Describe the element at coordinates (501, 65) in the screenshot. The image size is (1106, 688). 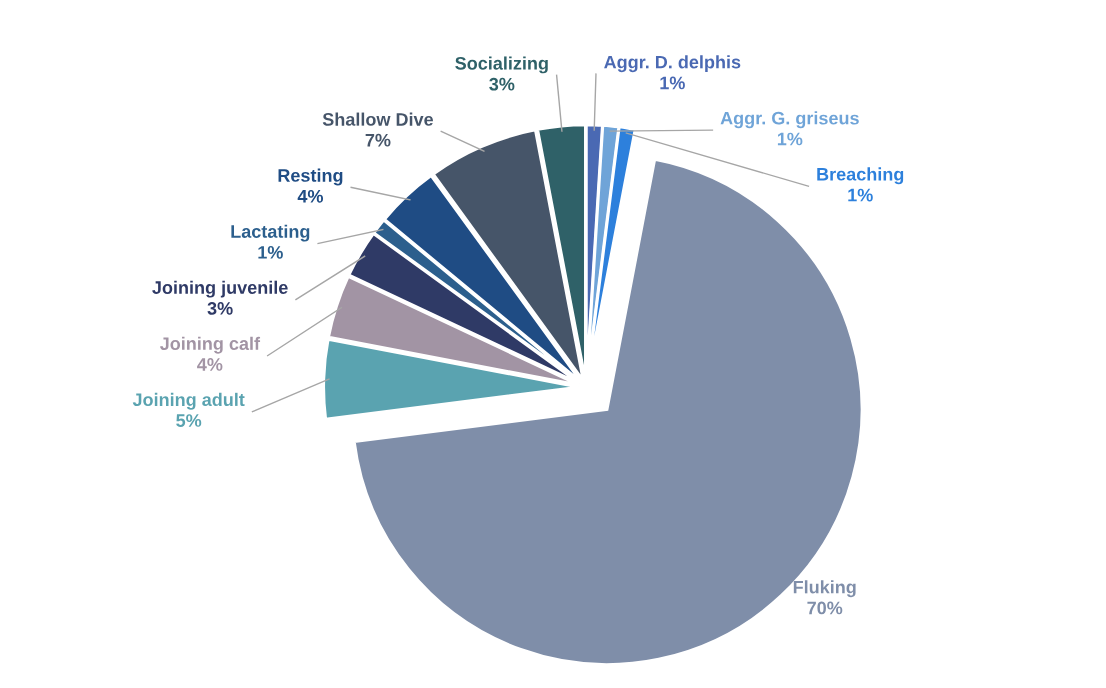
I see `slice-label: Socializing` at that location.